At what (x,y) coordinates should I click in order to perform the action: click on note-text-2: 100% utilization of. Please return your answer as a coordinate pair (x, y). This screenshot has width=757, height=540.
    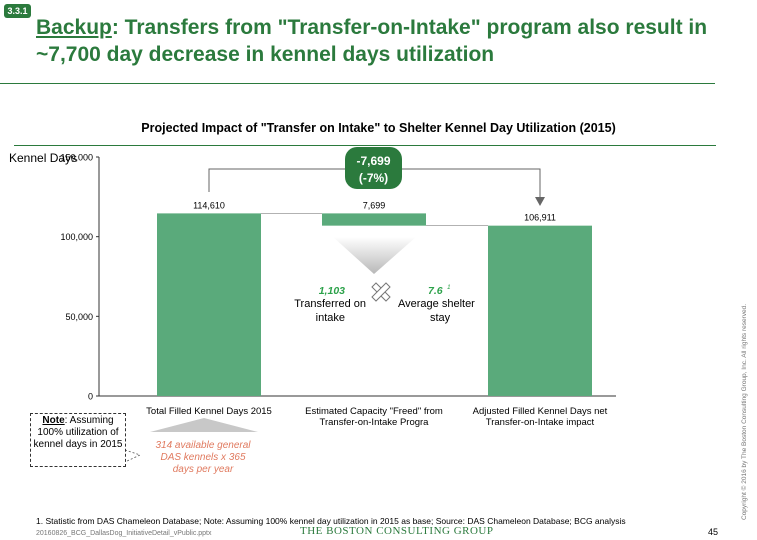
    Looking at the image, I should click on (78, 432).